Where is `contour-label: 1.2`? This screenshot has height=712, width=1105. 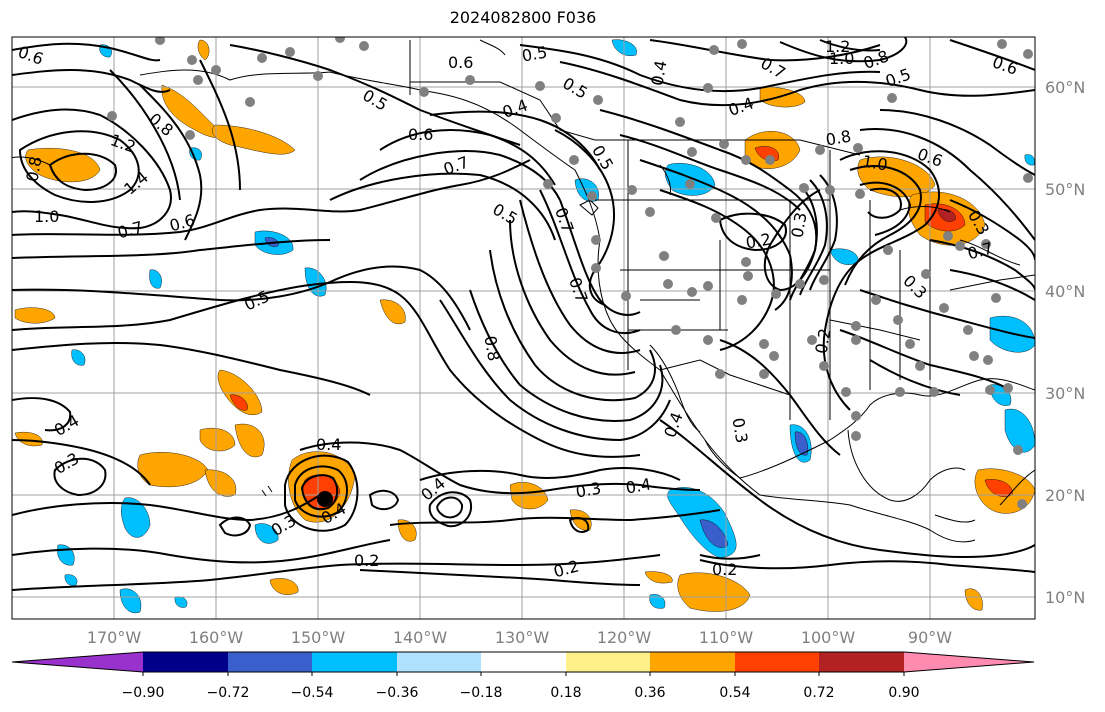 contour-label: 1.2 is located at coordinates (837, 46).